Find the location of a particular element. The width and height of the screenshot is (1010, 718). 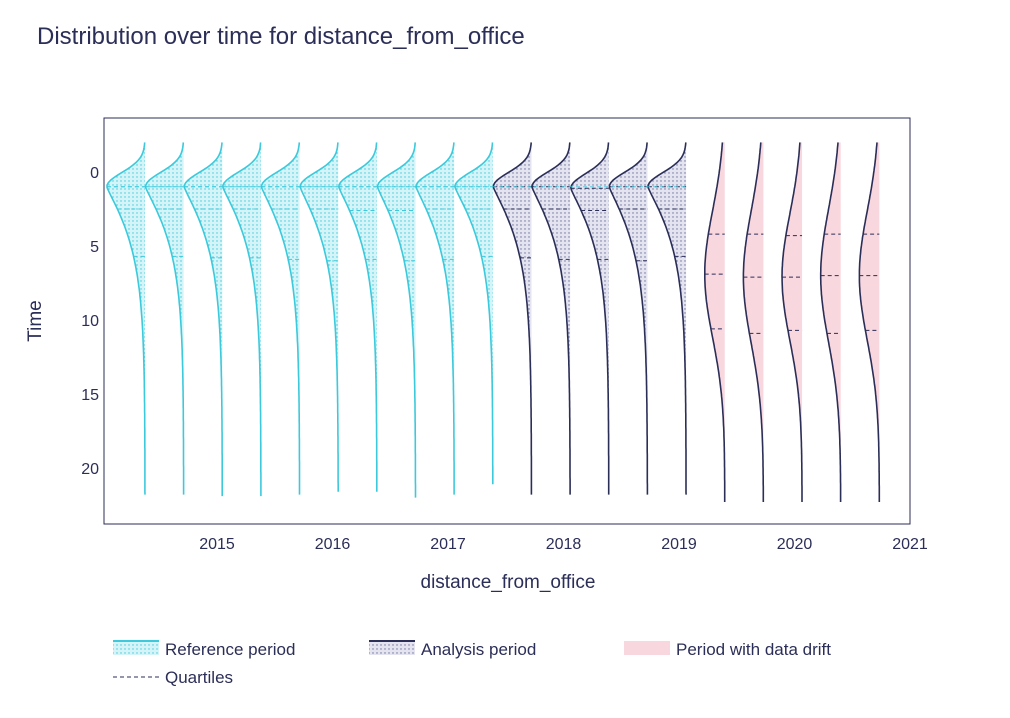

x-tick-label-2016: 2016 is located at coordinates (333, 544).